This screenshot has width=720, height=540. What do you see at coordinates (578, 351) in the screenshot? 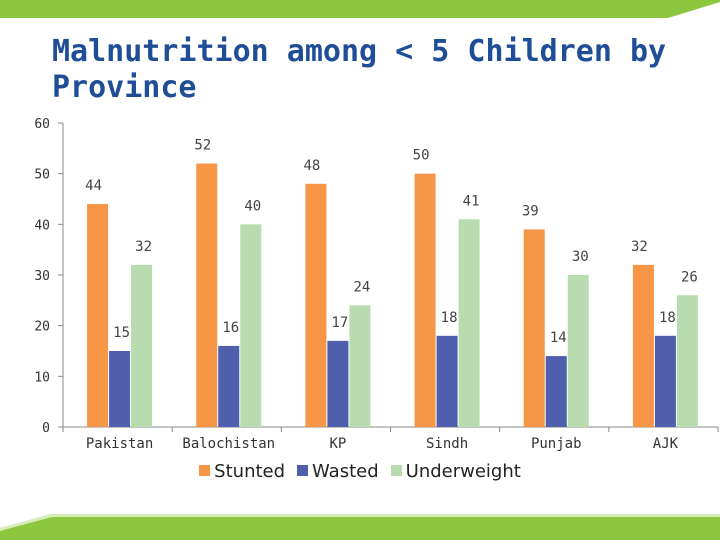
I see `bar-underweight-punjab` at bounding box center [578, 351].